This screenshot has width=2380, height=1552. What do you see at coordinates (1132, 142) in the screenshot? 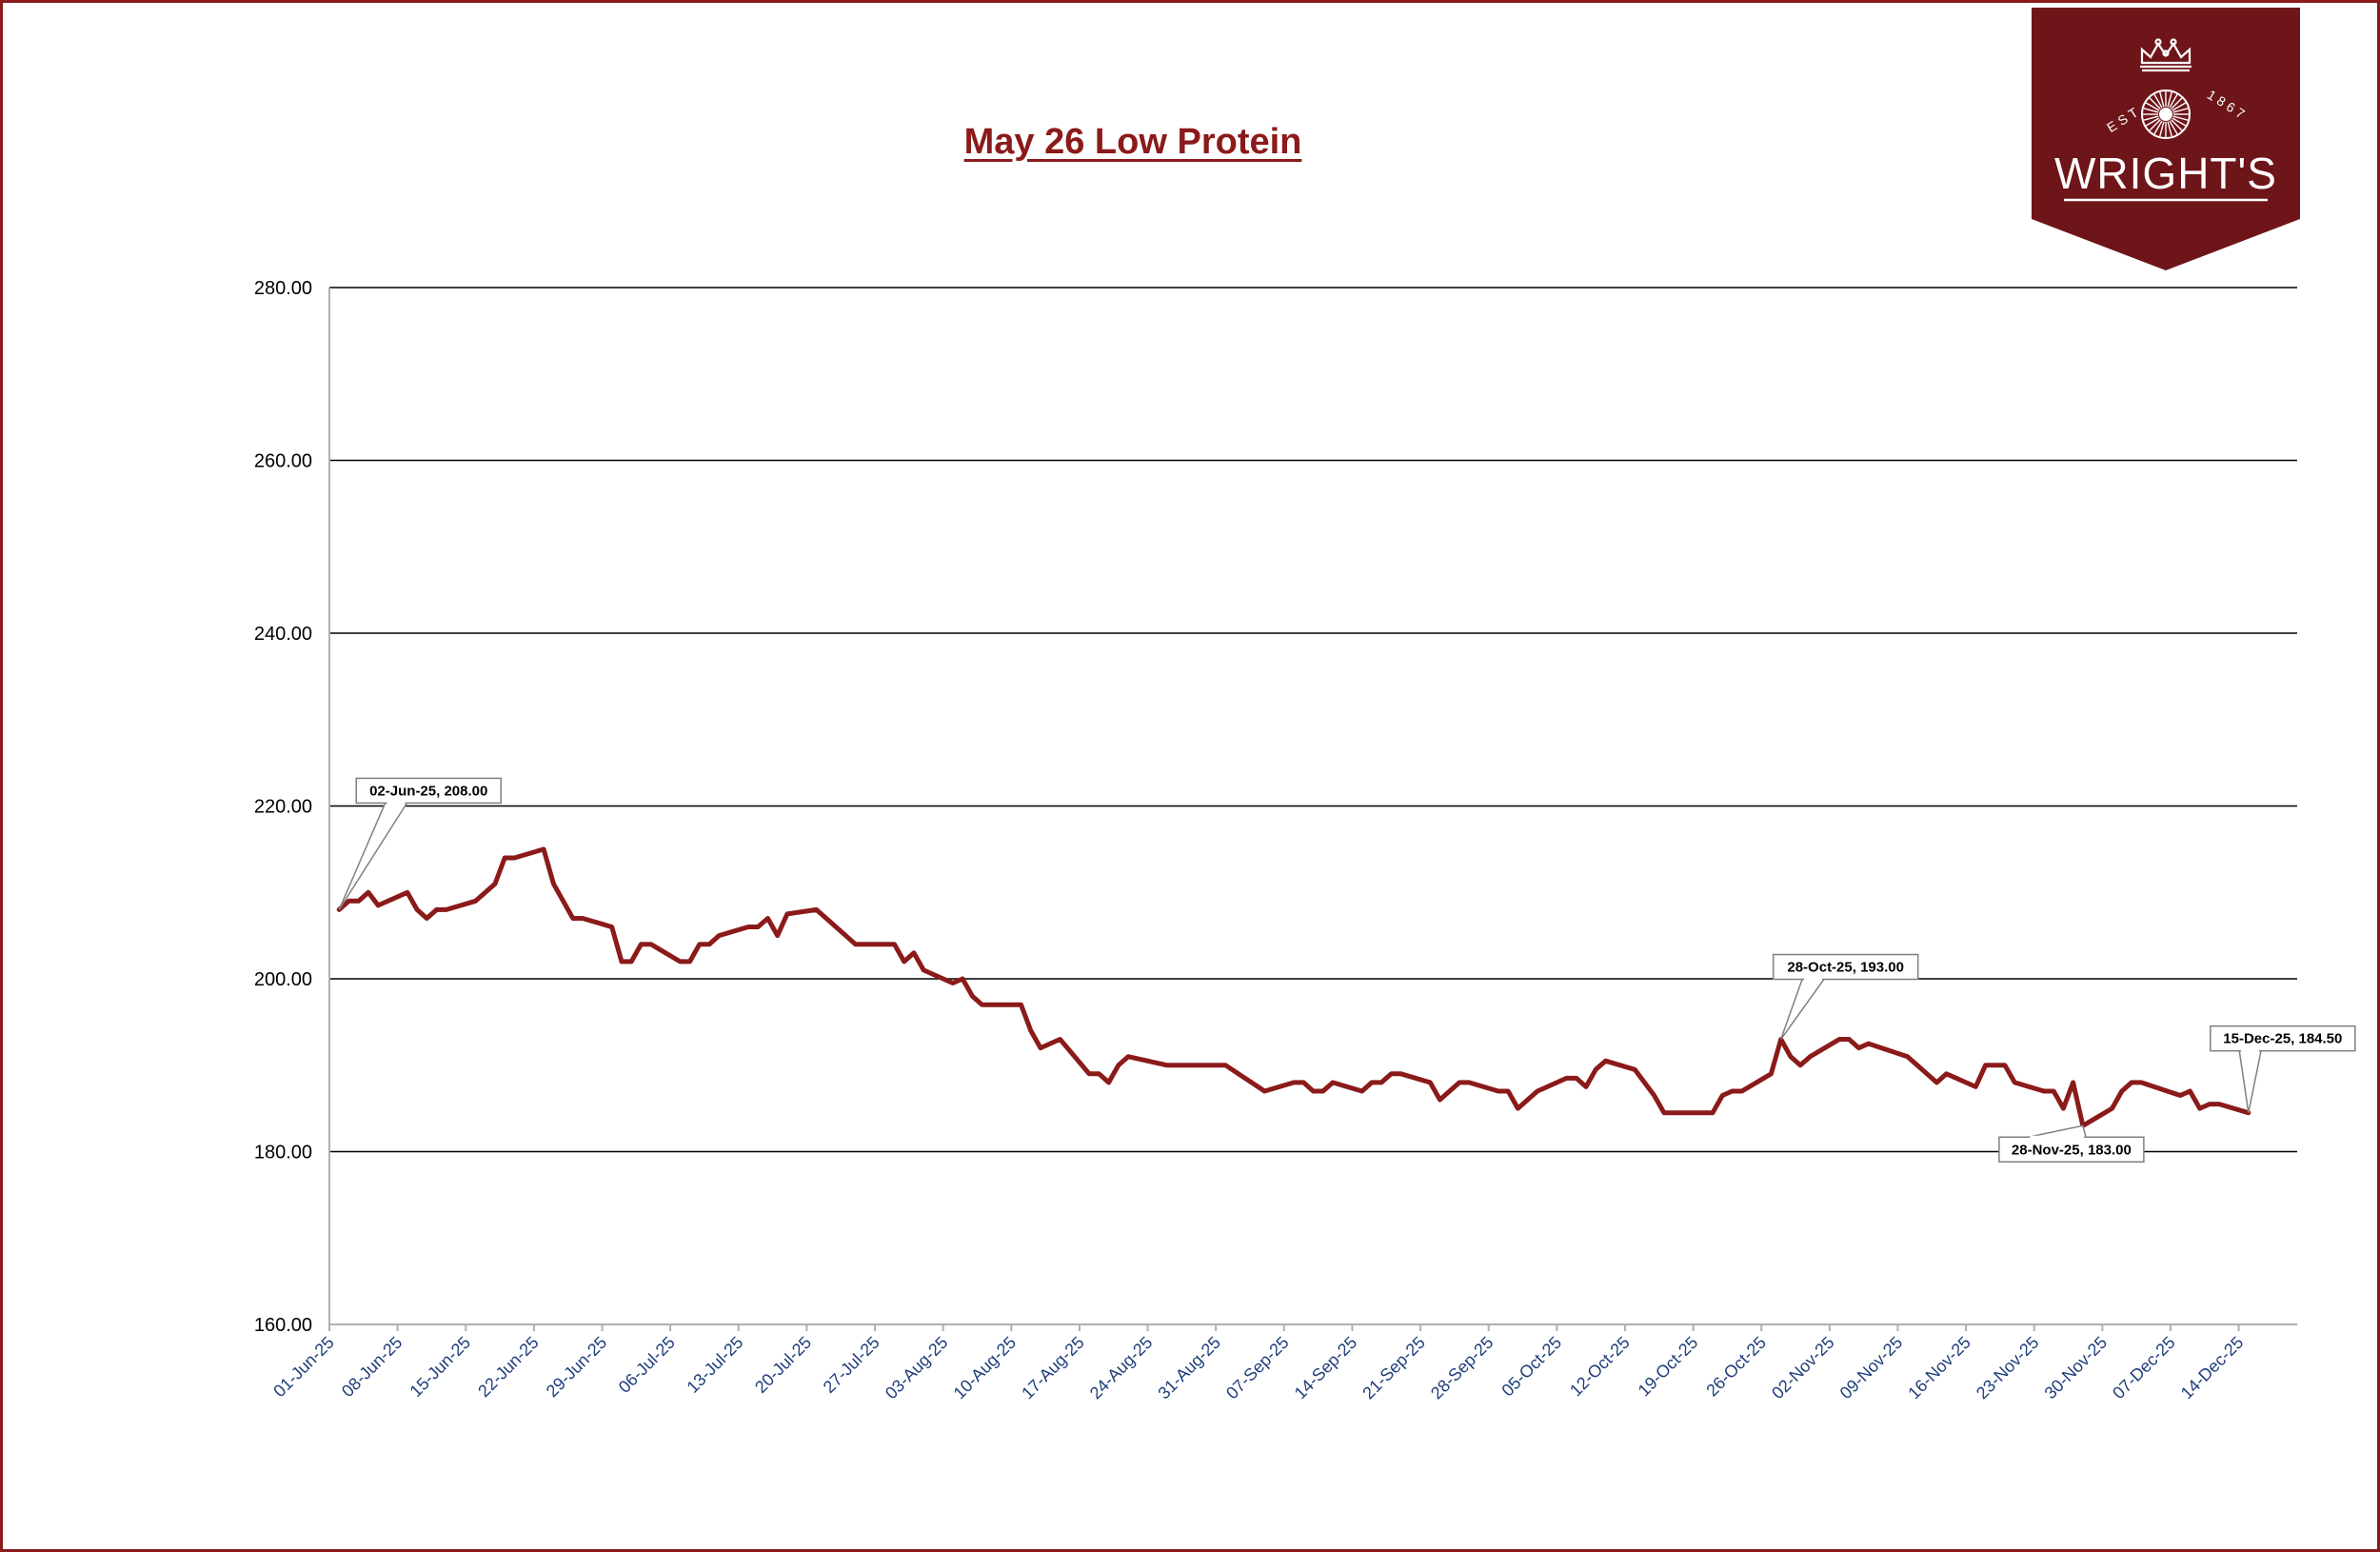
I see `chart-title: May 26 Low Protein` at bounding box center [1132, 142].